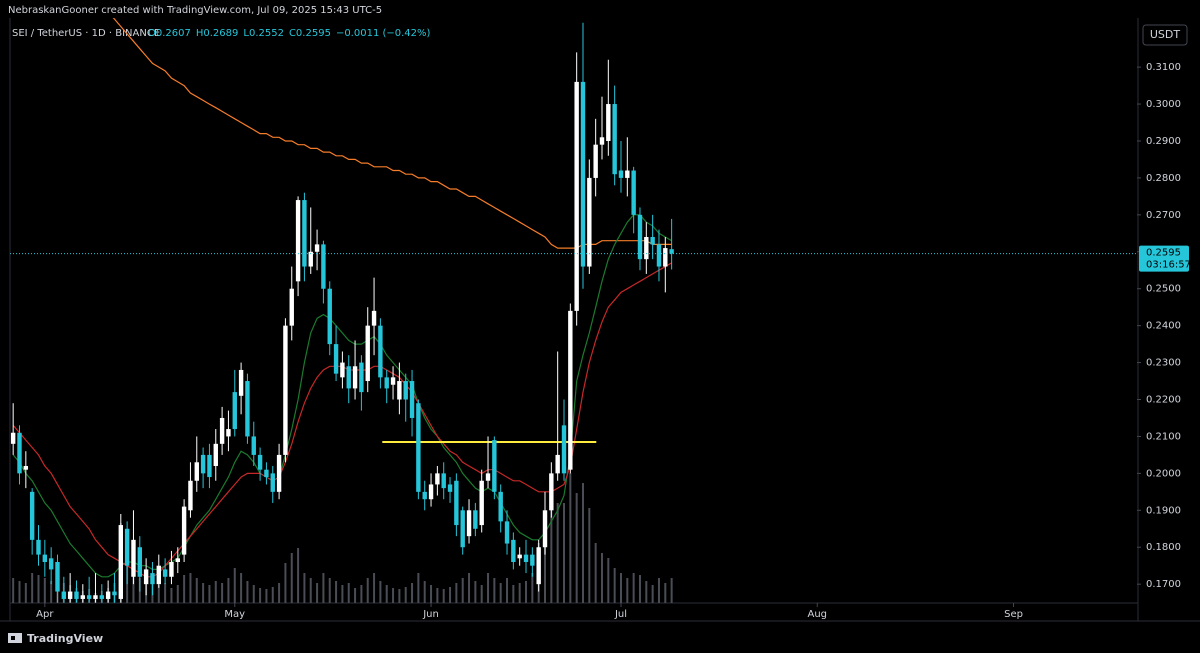 The height and width of the screenshot is (653, 1200). Describe the element at coordinates (383, 33) in the screenshot. I see `legend-value: −0.0011 (−0.42%)` at that location.